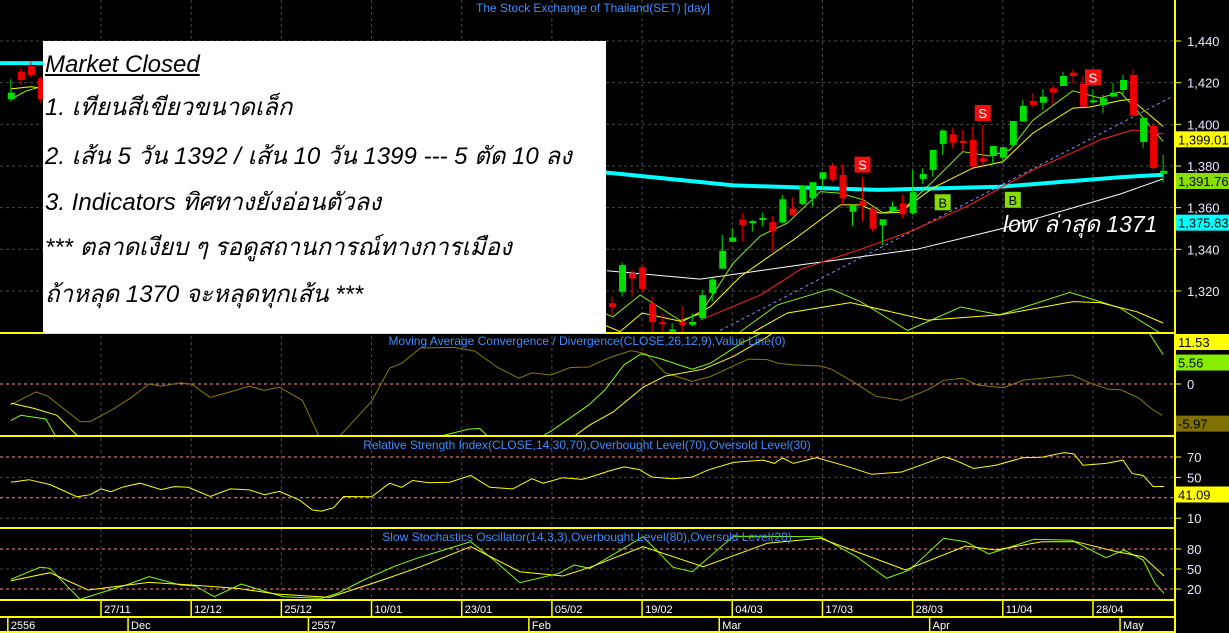 The image size is (1229, 633). What do you see at coordinates (1194, 569) in the screenshot?
I see `stochastic-axis-label: 50` at bounding box center [1194, 569].